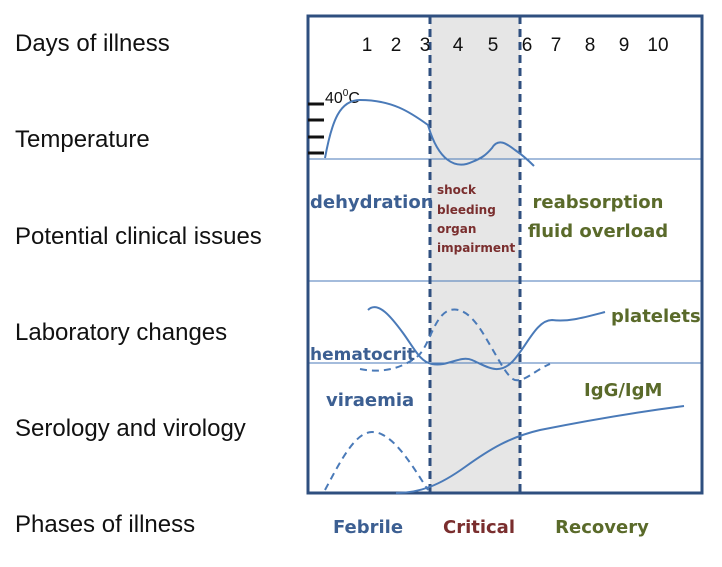 The width and height of the screenshot is (722, 567). What do you see at coordinates (598, 202) in the screenshot?
I see `clinical-recovery-reabsorption: reabsorption` at bounding box center [598, 202].